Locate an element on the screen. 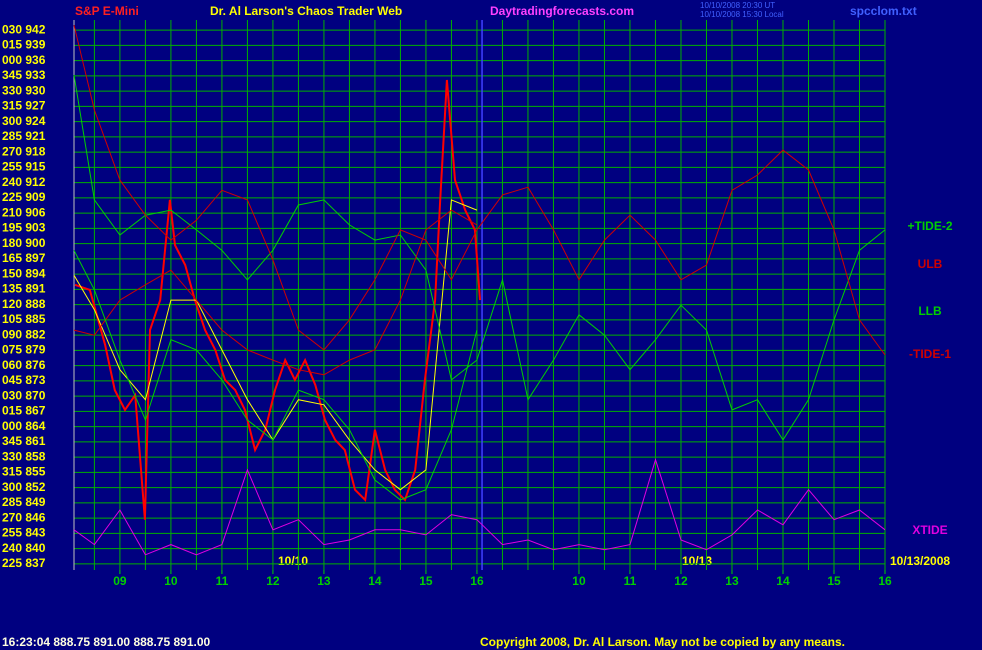 The image size is (982, 650). y-tick-label: 045 873 is located at coordinates (24, 380).